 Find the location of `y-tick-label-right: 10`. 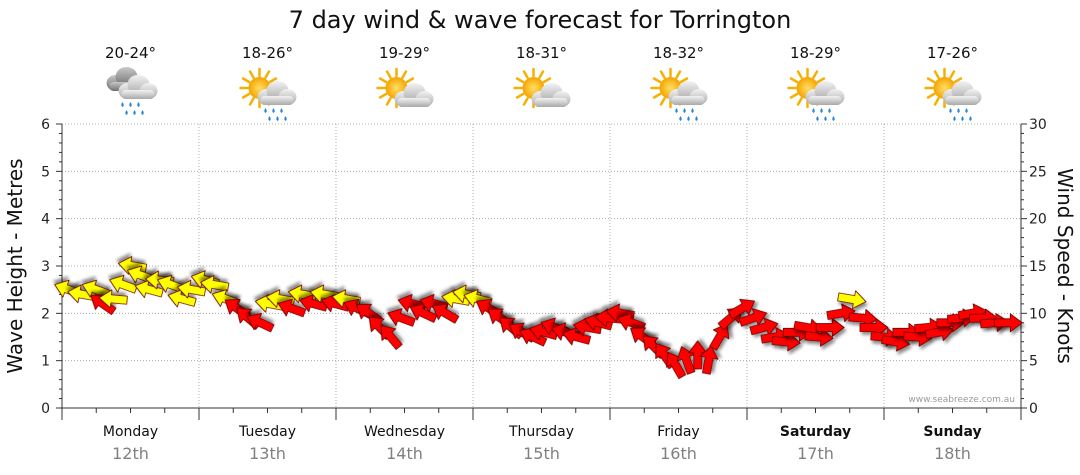

y-tick-label-right: 10 is located at coordinates (1038, 314).